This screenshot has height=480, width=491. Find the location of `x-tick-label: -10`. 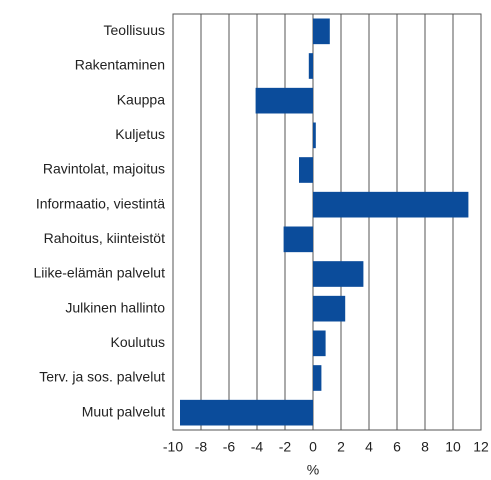

x-tick-label: -10 is located at coordinates (173, 447).